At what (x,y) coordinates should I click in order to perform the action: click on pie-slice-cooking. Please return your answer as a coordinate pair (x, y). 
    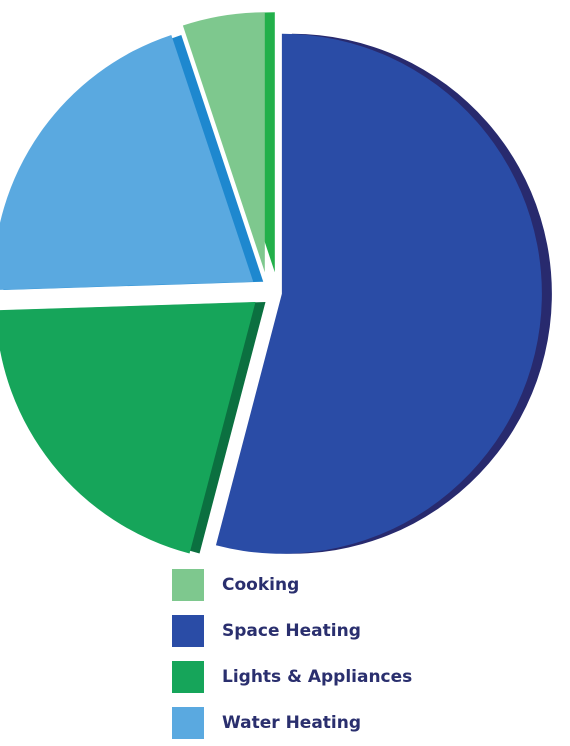
    Looking at the image, I should click on (228, 142).